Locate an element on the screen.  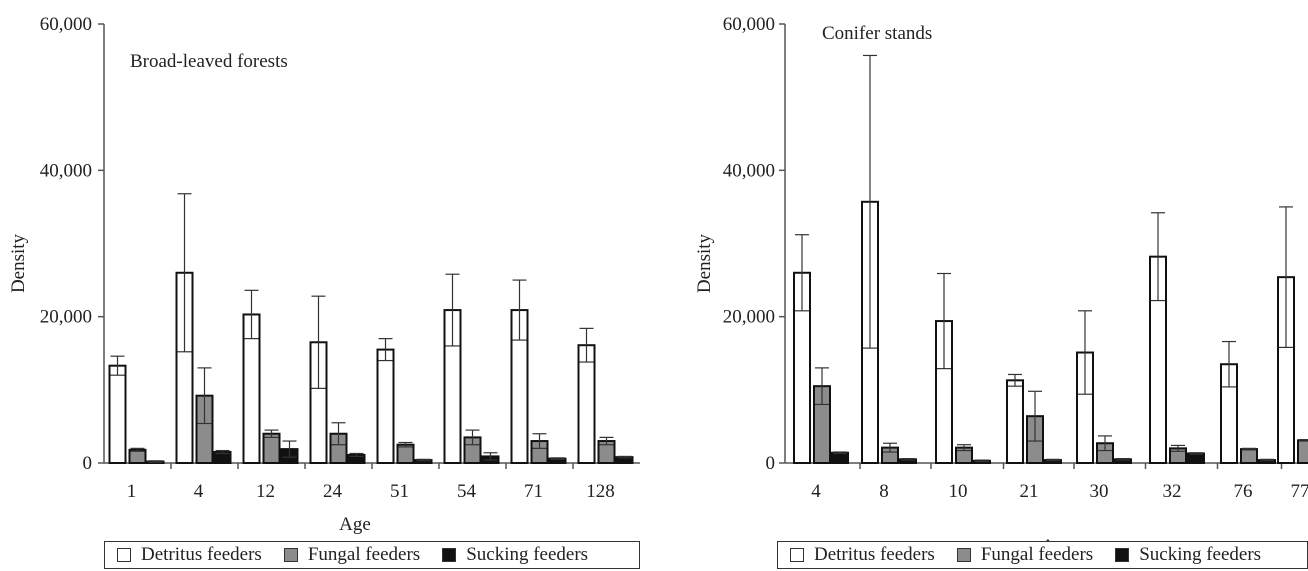
x-tick-label: 32 is located at coordinates (1172, 491).